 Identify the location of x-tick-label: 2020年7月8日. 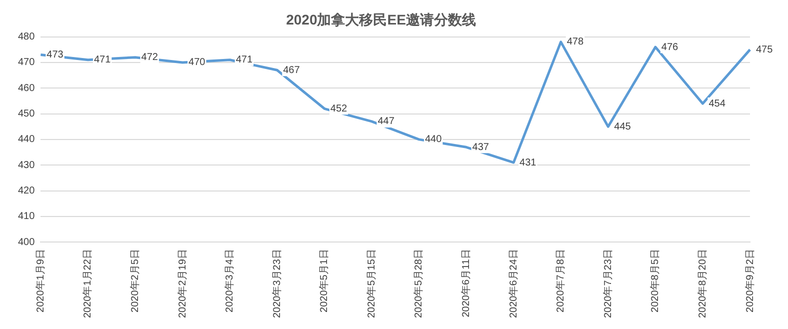
(560, 280).